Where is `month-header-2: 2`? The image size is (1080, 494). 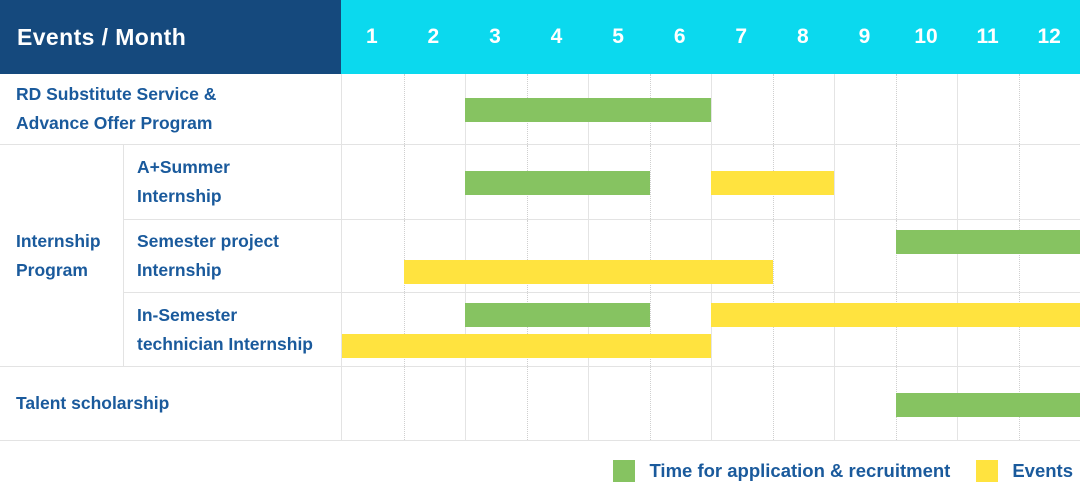
month-header-2: 2 is located at coordinates (433, 36).